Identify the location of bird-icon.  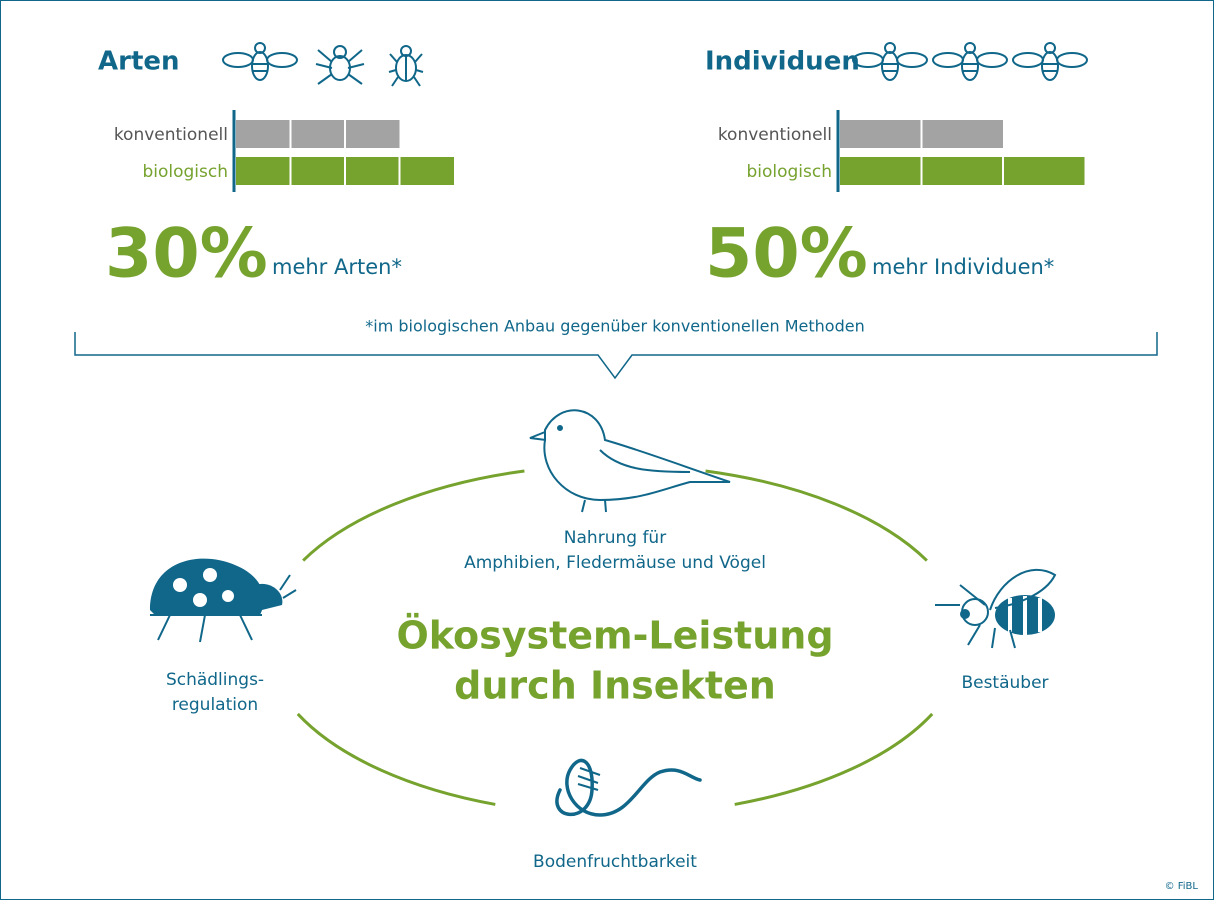
(630, 461).